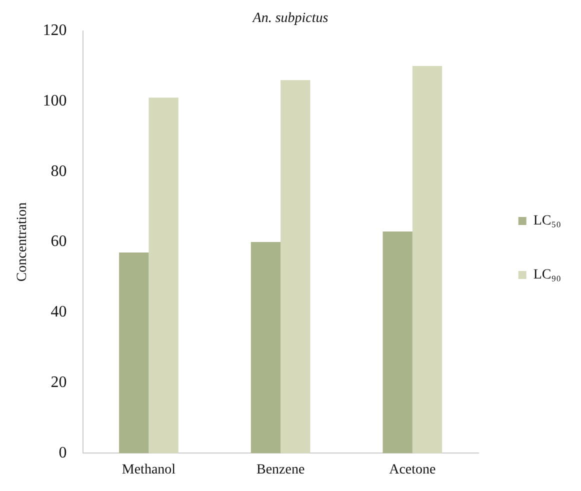 This screenshot has width=581, height=491. Describe the element at coordinates (547, 275) in the screenshot. I see `legend-label: LC₉₀` at that location.